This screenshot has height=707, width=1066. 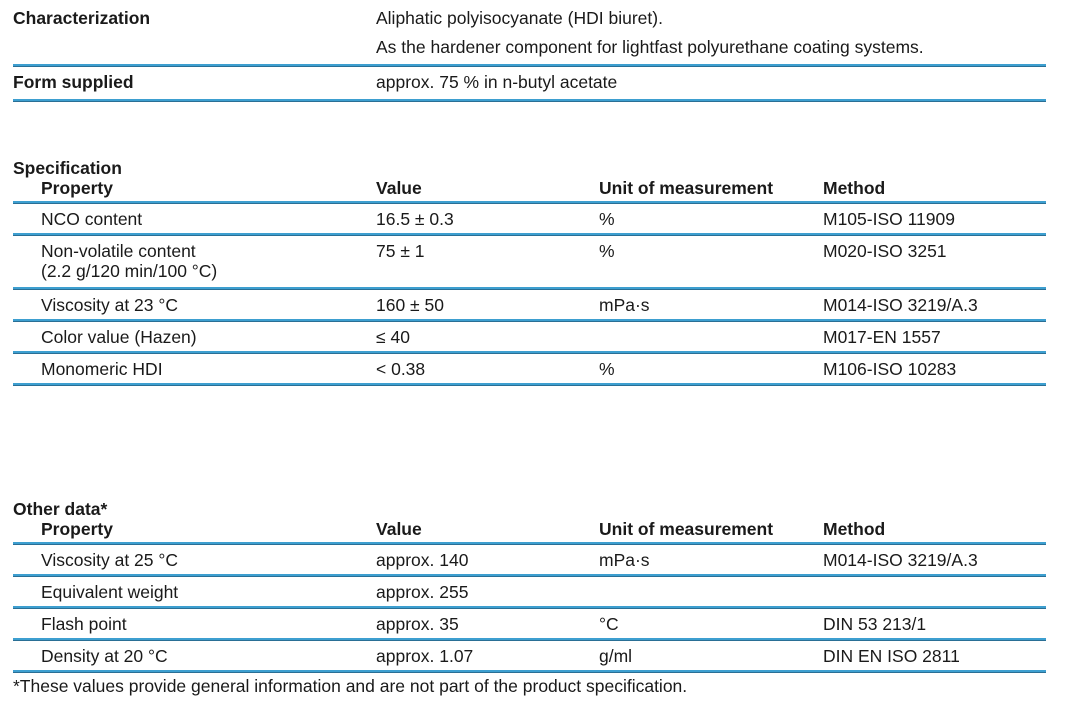 I want to click on table-row: NCO content 16.5 ± 0.3% M105-ISO 11909, so click(x=529, y=219).